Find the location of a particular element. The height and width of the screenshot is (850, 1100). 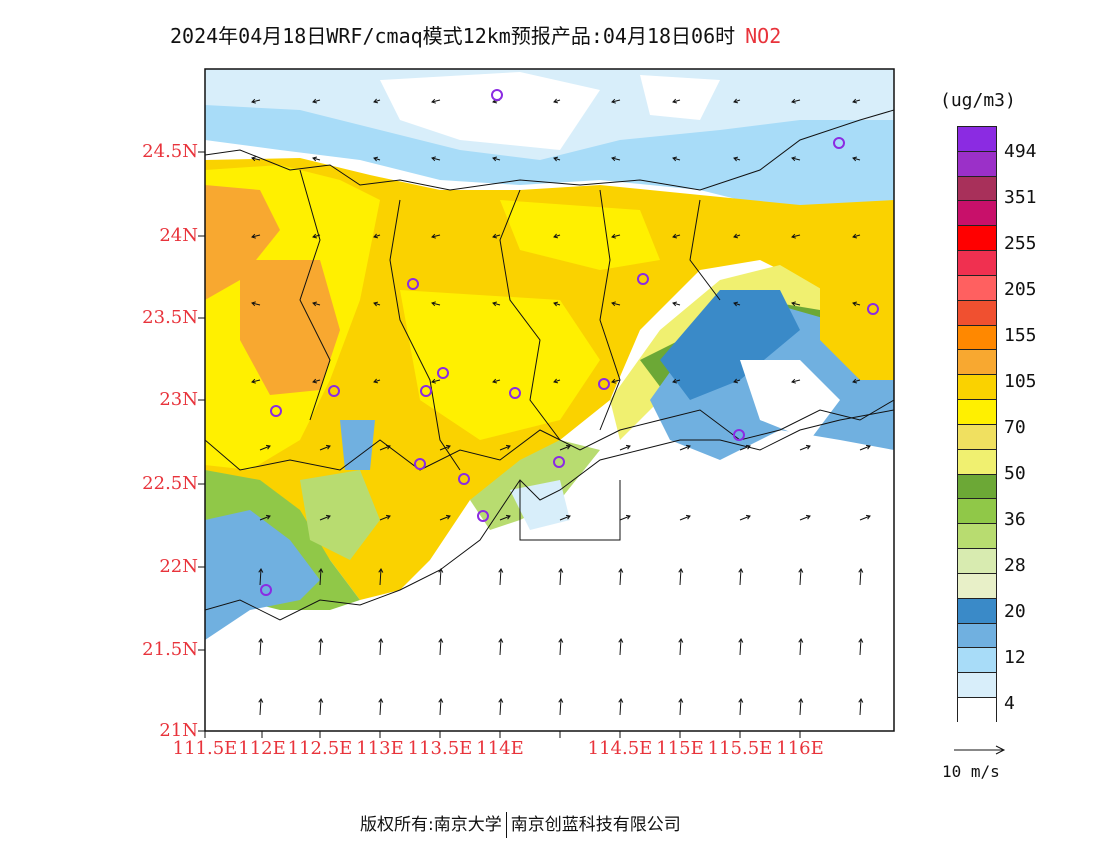

lon-label: 112E is located at coordinates (262, 748).